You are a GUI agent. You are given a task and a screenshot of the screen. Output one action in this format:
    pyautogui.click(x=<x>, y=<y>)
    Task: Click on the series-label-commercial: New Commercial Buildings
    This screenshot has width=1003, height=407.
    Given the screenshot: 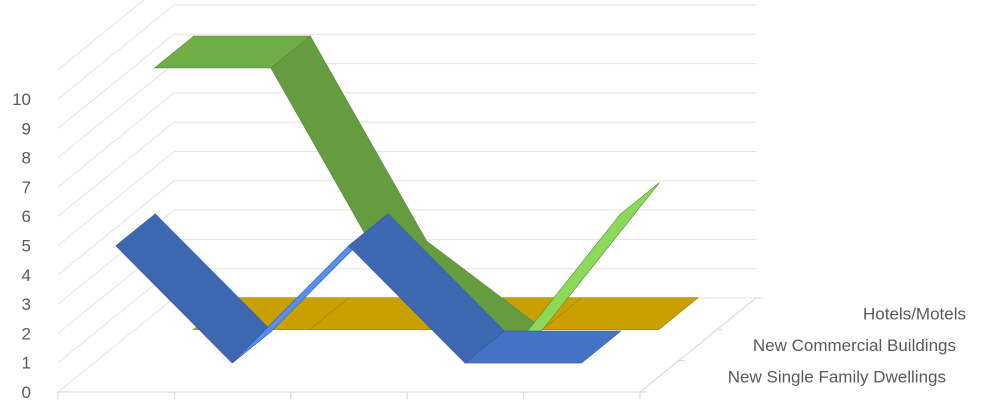 What is the action you would take?
    pyautogui.click(x=854, y=345)
    